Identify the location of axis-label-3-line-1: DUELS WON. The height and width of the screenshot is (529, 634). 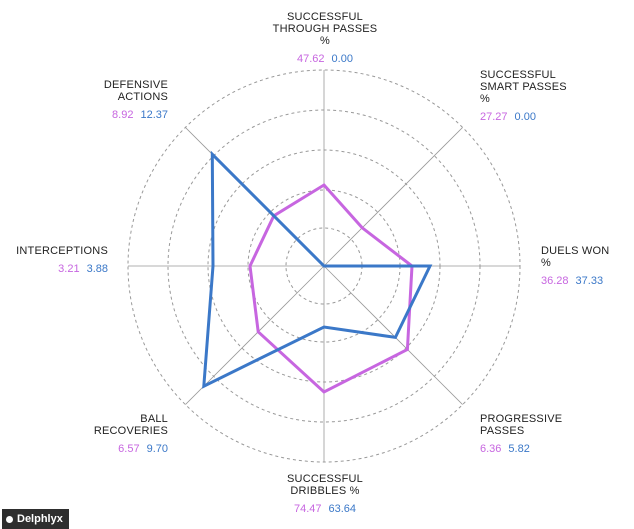
(575, 251).